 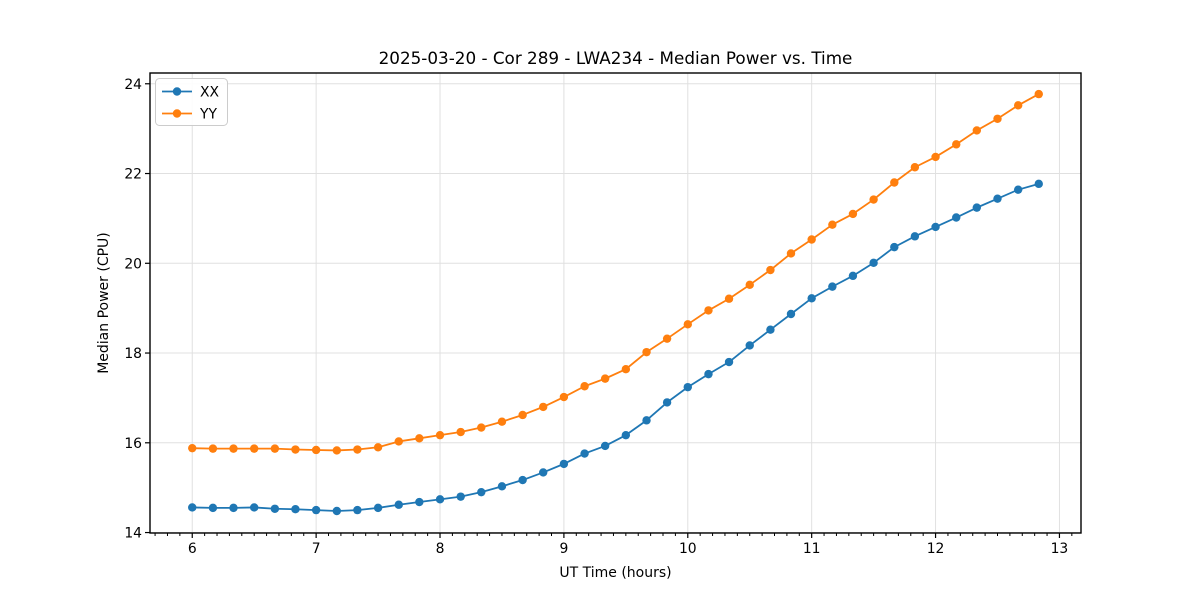 I want to click on legend-marker-yy, so click(x=177, y=113).